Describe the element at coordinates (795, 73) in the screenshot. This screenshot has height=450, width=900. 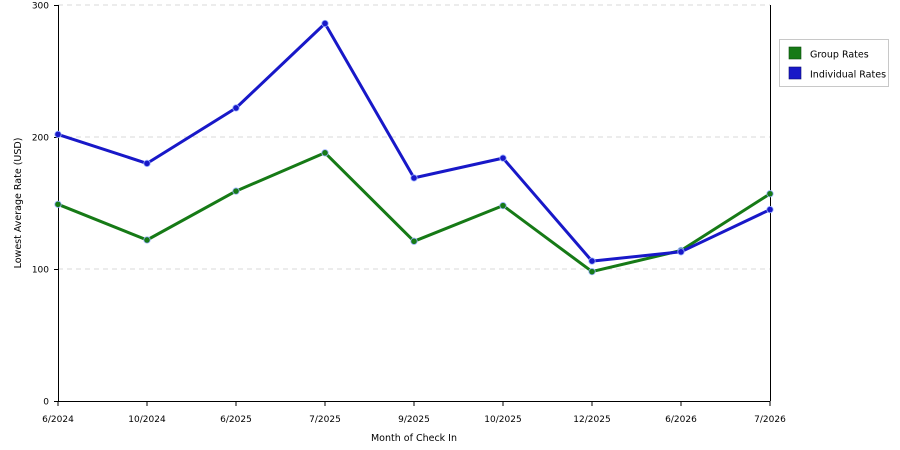
I see `legend-swatch-individual-rates` at that location.